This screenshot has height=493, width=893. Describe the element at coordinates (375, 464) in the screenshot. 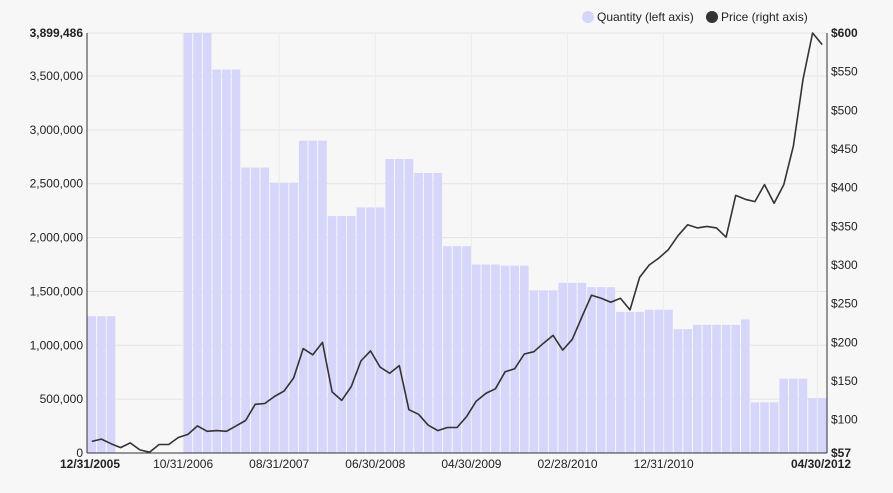

I see `x-tick-label: 06/30/2008` at that location.